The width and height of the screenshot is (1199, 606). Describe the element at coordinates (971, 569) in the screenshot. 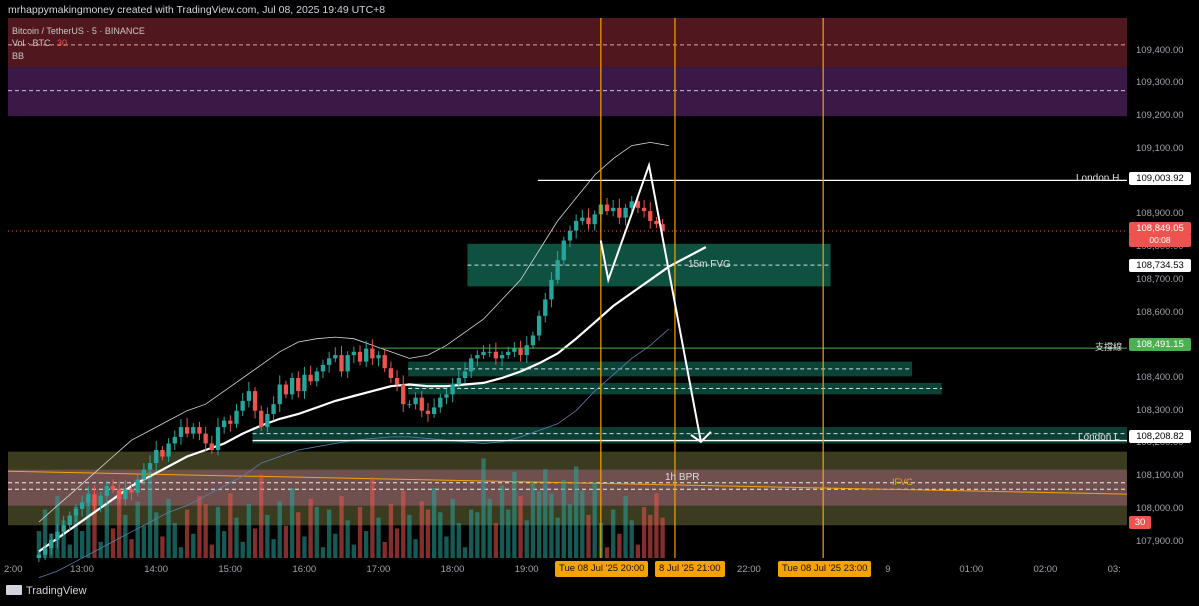

I see `time-axis-tick: 01:00` at that location.